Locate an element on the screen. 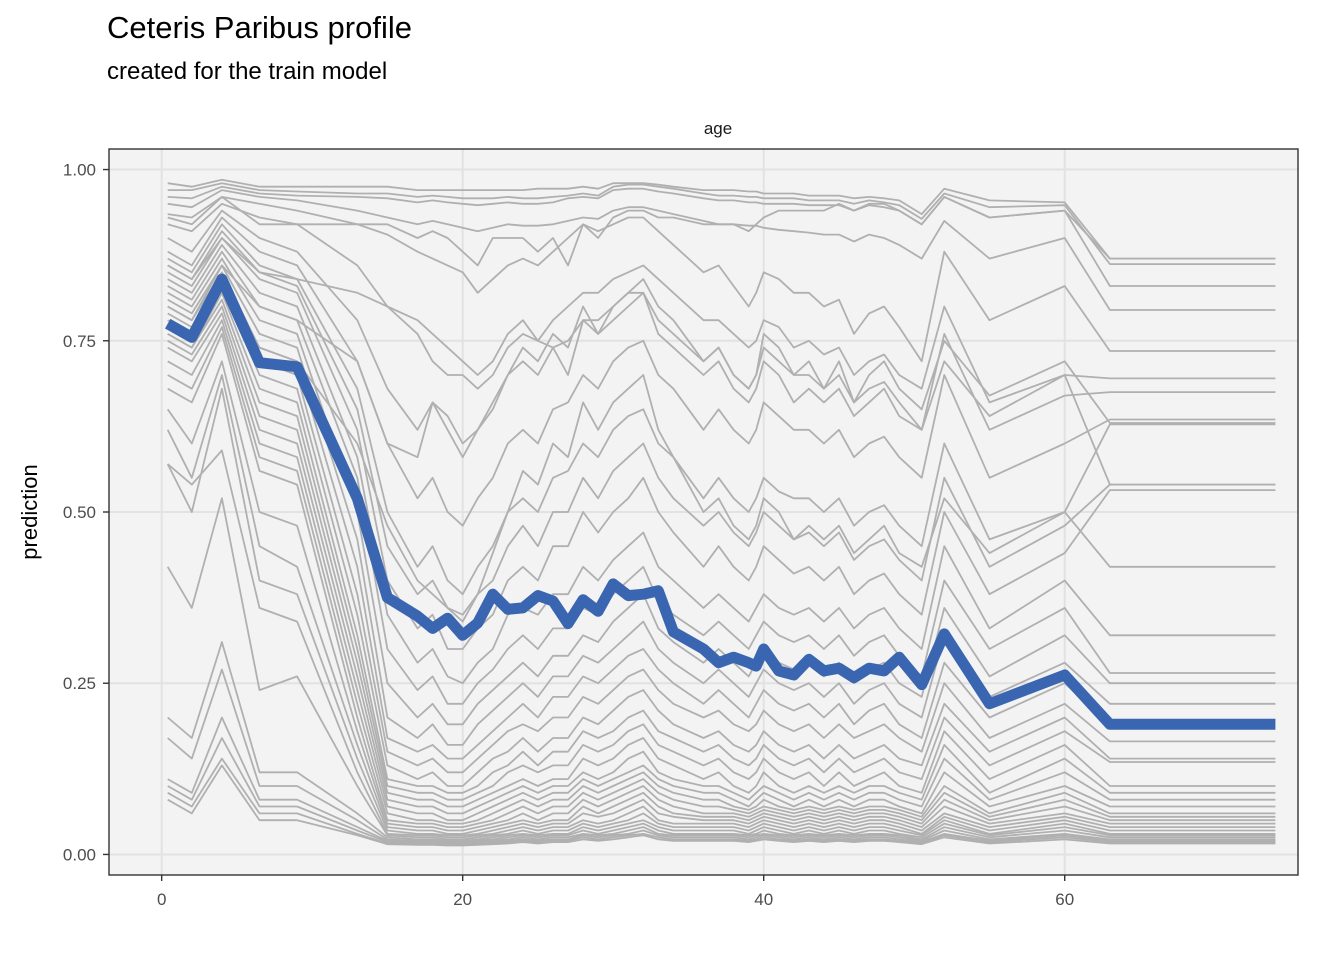 Image resolution: width=1344 pixels, height=960 pixels. y-tick-label: 0.00 is located at coordinates (79, 854).